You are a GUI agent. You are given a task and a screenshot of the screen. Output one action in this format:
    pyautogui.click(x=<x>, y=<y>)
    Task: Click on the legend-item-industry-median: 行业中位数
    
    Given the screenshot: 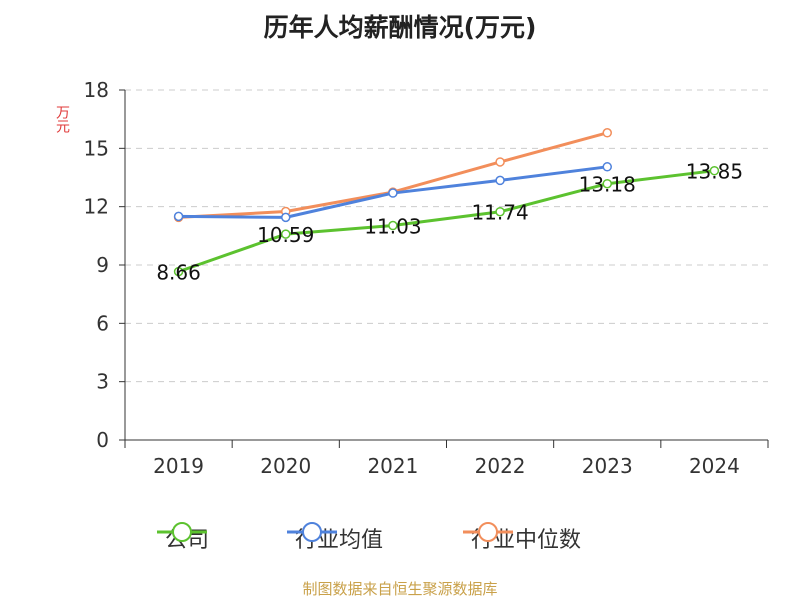 What is the action you would take?
    pyautogui.click(x=522, y=538)
    